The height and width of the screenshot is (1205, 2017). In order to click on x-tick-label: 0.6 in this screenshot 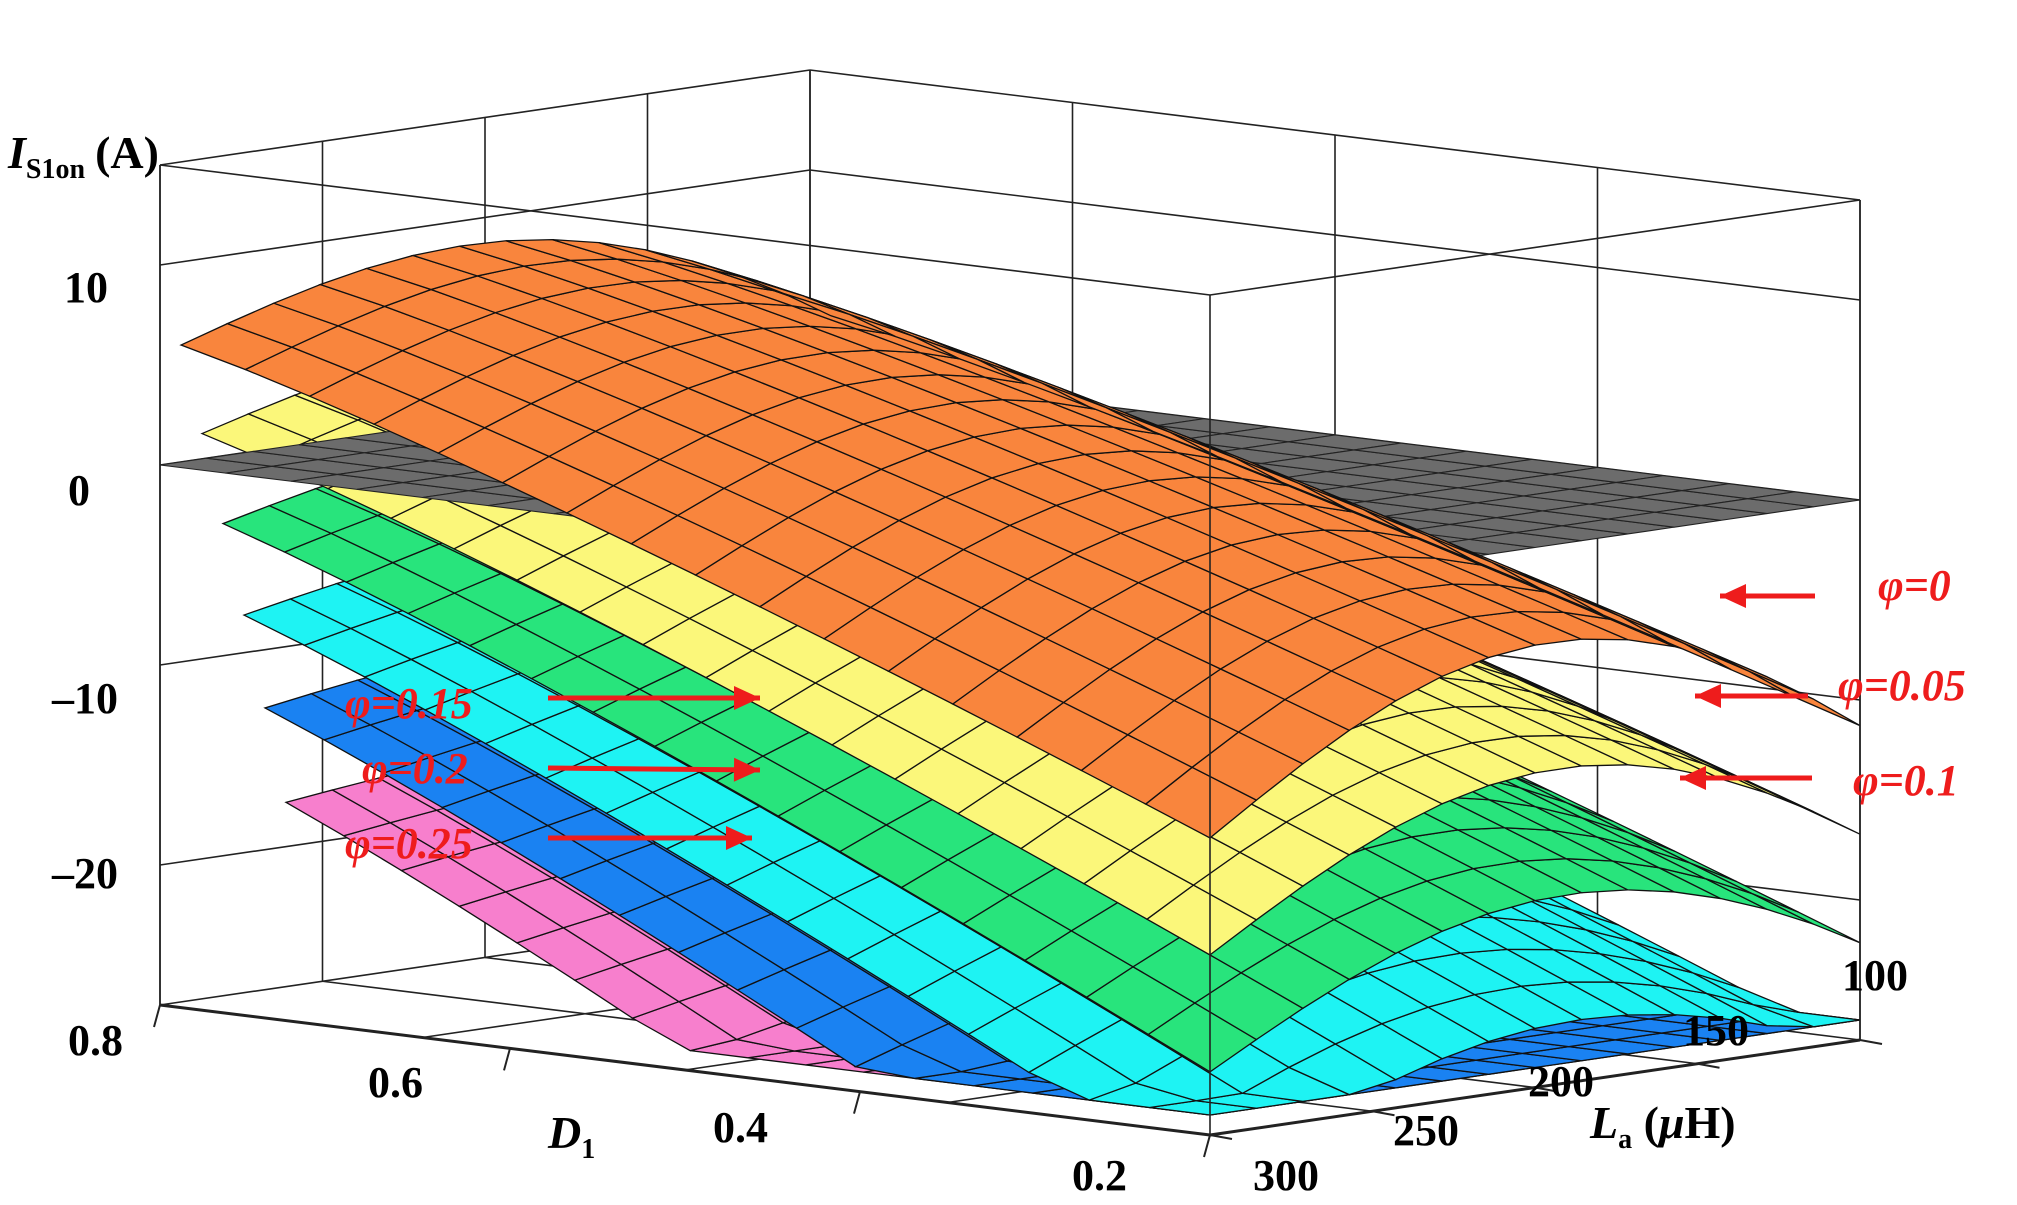, I will do `click(395, 1082)`.